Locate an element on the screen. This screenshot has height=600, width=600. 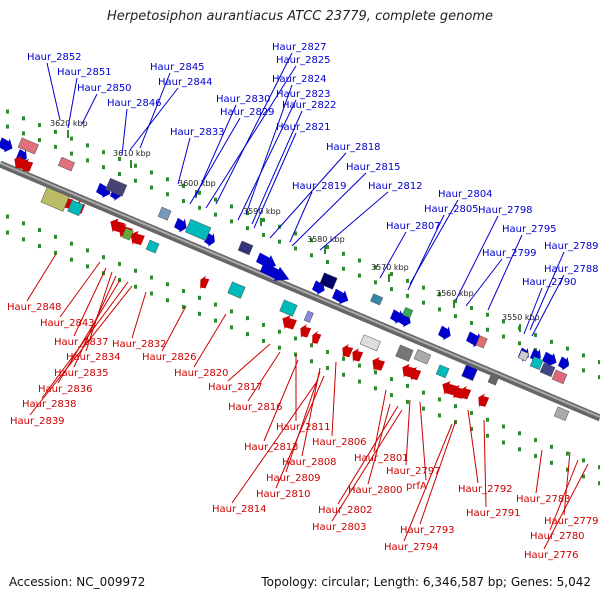
reverse-gene-label: Haur_2837 is located at coordinates (81, 342).